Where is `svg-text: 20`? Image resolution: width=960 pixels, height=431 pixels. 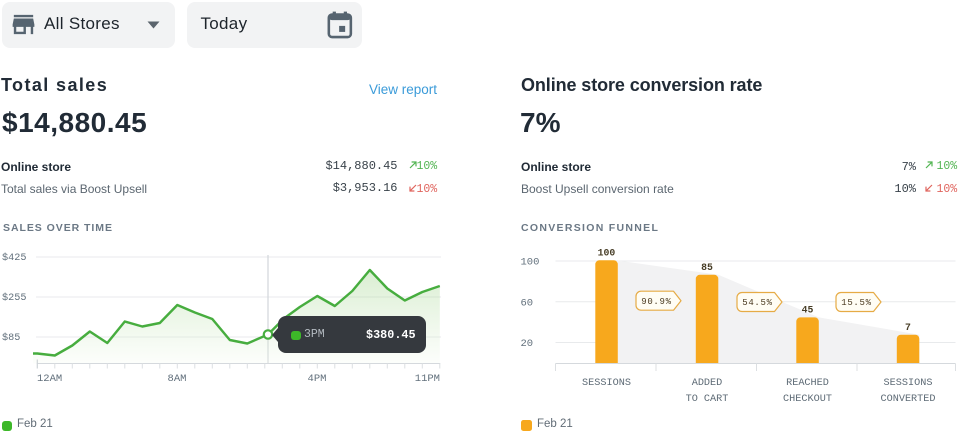
svg-text: 20 is located at coordinates (527, 344).